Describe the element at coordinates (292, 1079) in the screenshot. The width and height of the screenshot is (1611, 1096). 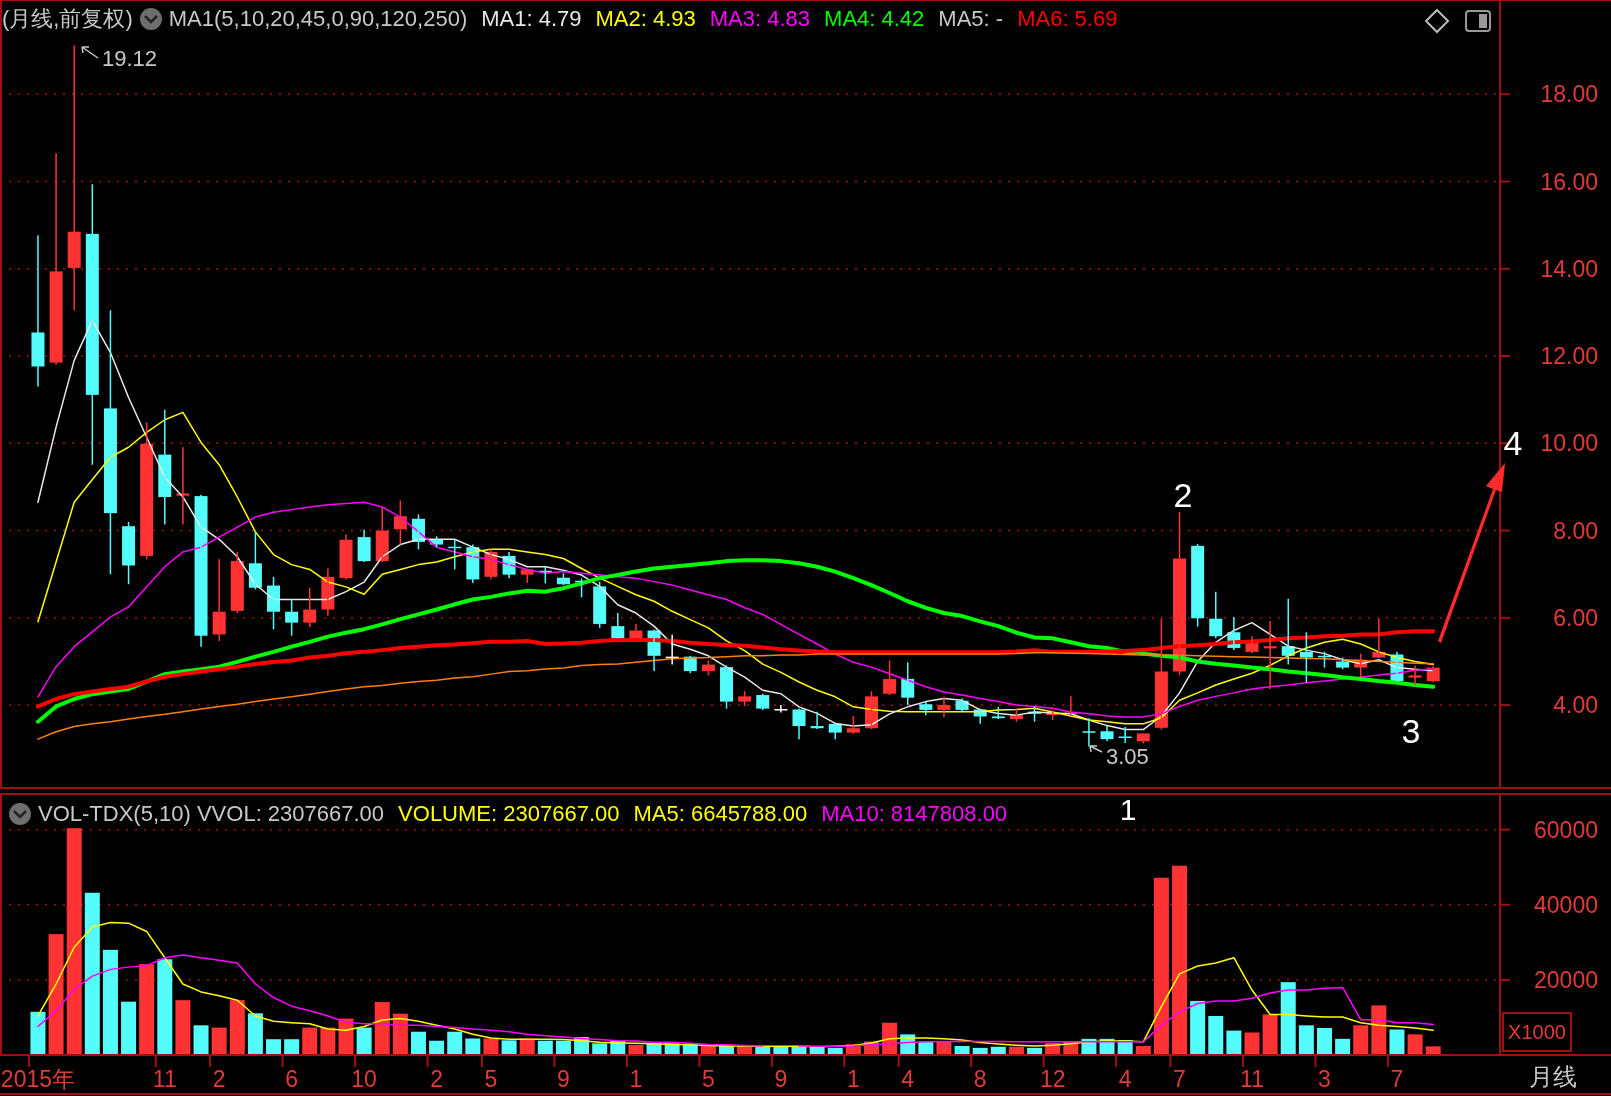
I see `x-tick-label: 6` at that location.